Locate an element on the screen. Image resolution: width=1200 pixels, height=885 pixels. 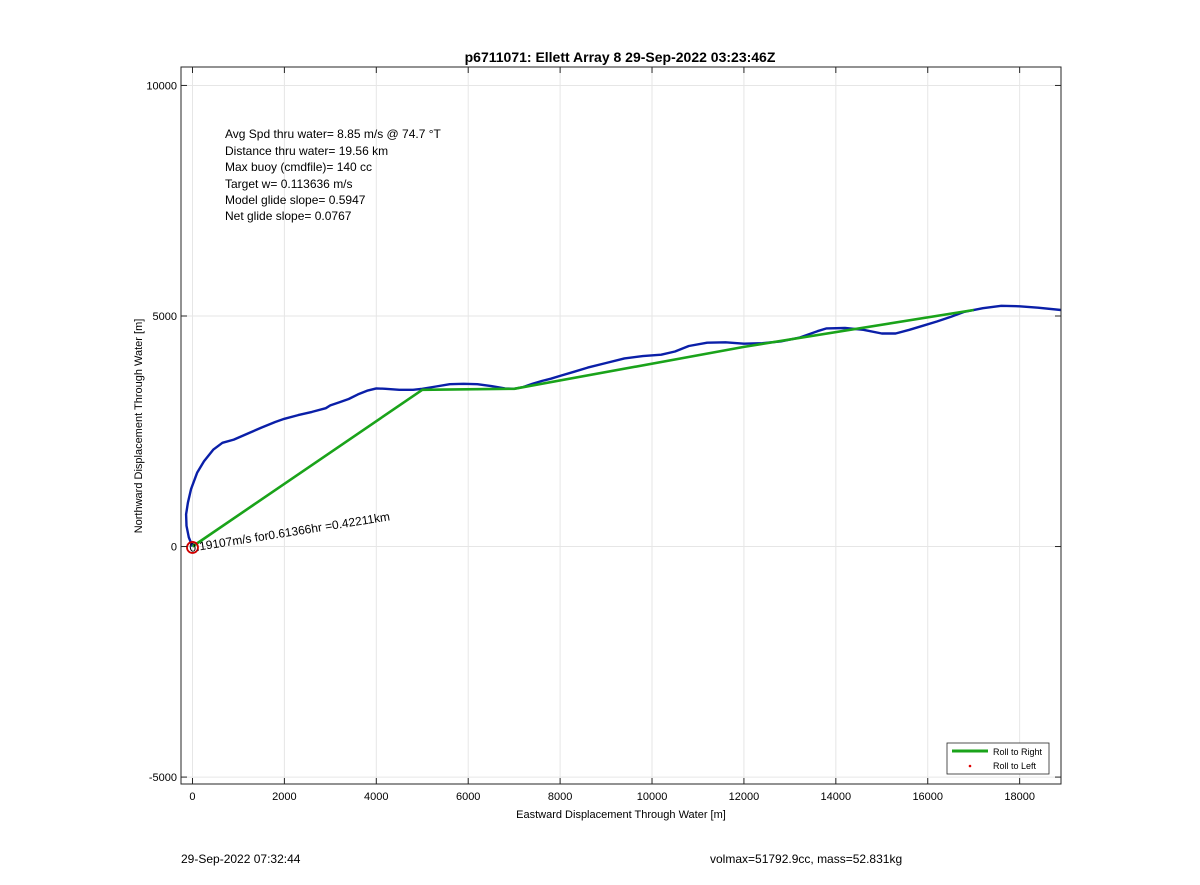
x-axis-label: Eastward Displacement Through Water [m] is located at coordinates (621, 815).